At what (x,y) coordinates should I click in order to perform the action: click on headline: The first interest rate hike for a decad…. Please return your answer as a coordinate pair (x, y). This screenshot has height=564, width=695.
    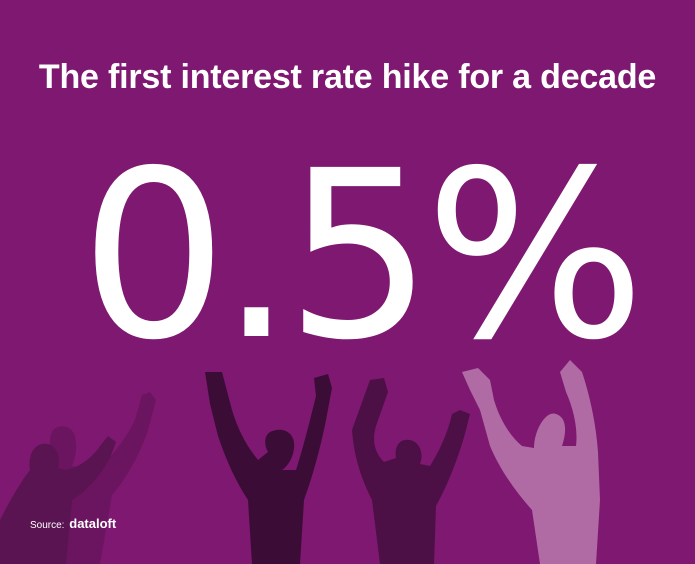
    Looking at the image, I should click on (347, 77).